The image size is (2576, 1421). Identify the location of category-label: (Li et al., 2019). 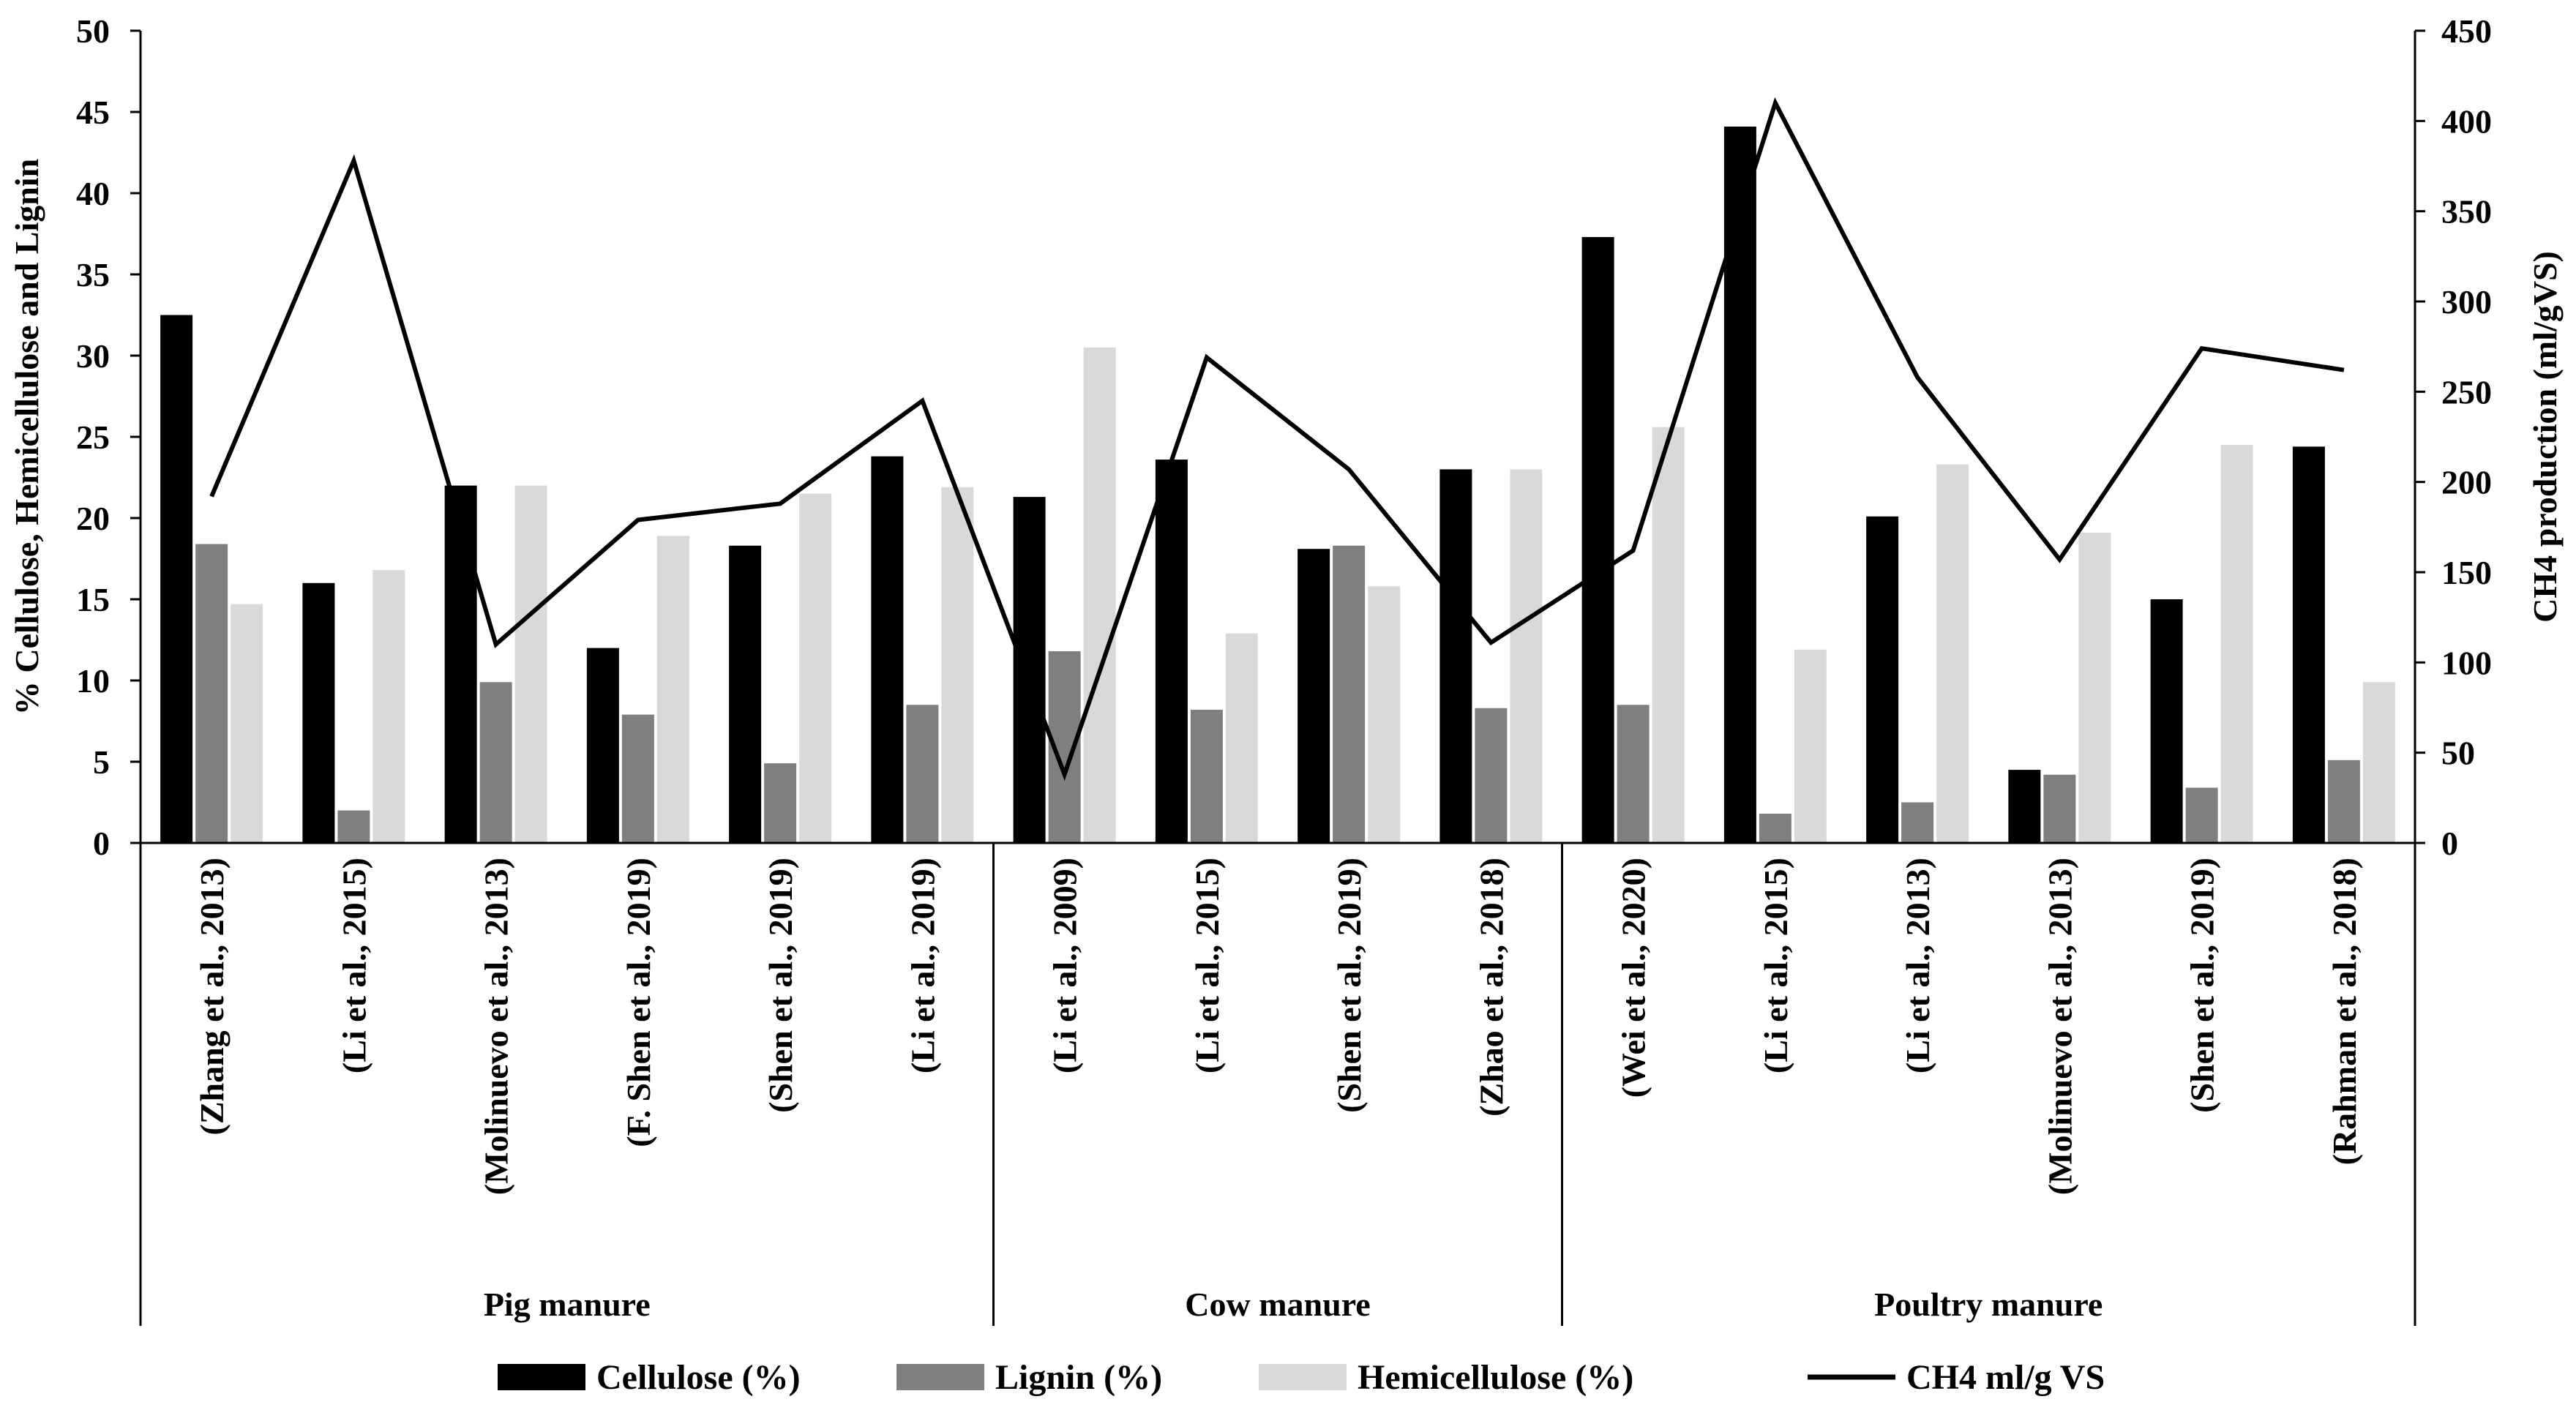
(922, 966).